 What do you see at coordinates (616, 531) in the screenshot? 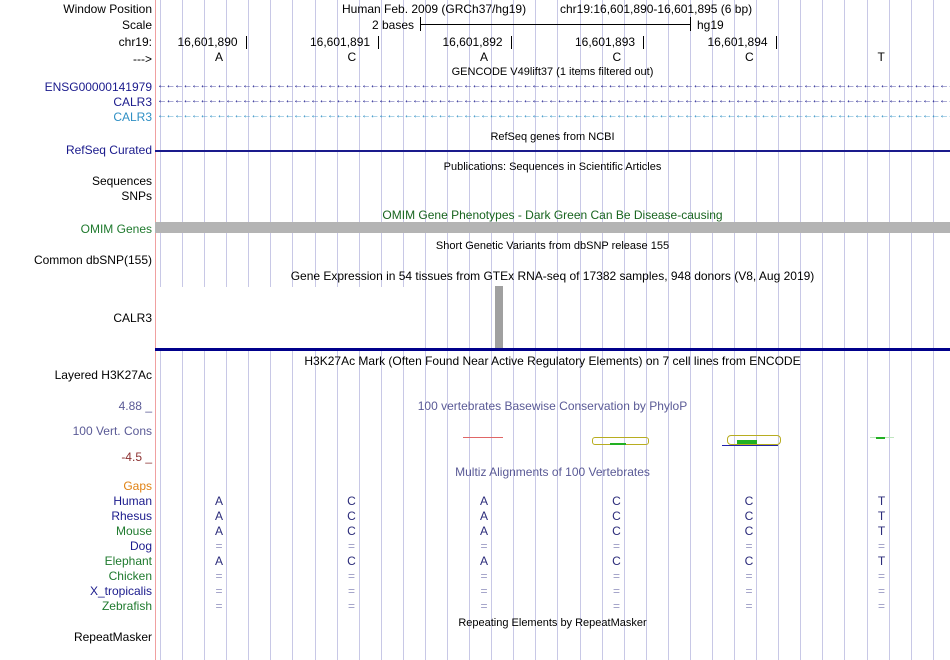
I see `alignment-base-mouse-3: C` at bounding box center [616, 531].